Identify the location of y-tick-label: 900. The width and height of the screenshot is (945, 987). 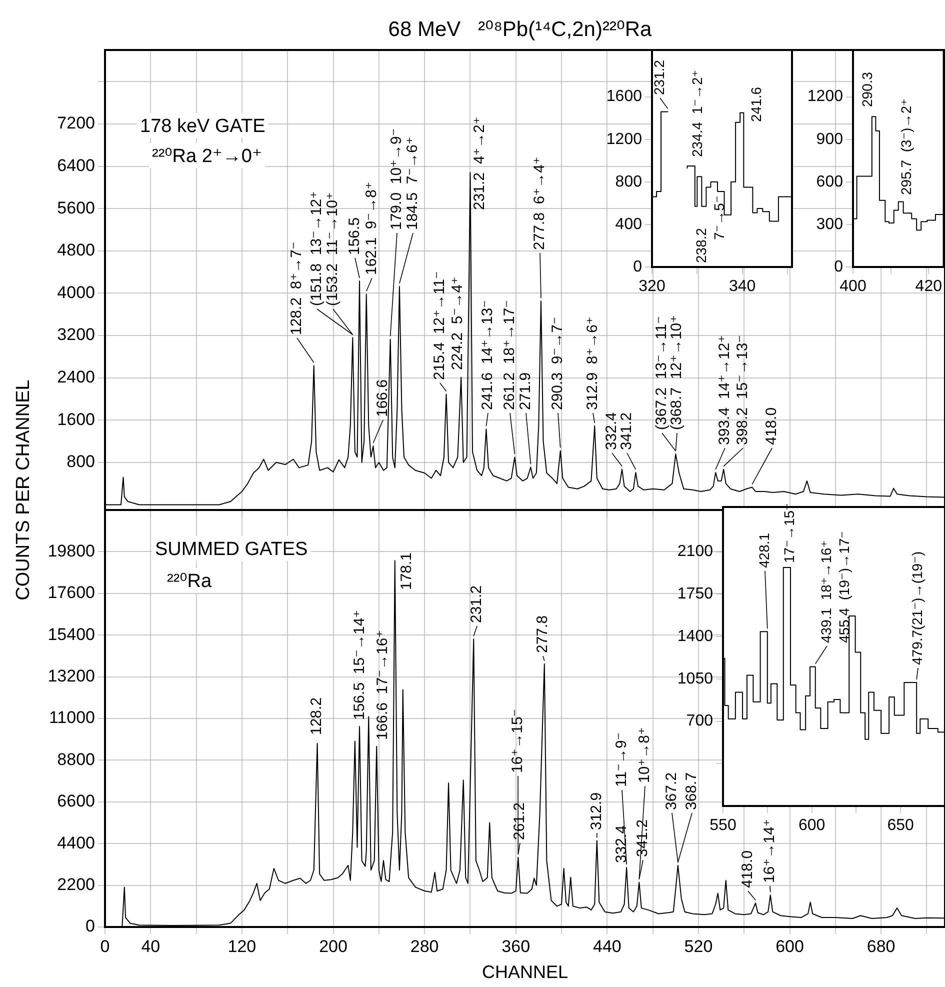
(830, 139).